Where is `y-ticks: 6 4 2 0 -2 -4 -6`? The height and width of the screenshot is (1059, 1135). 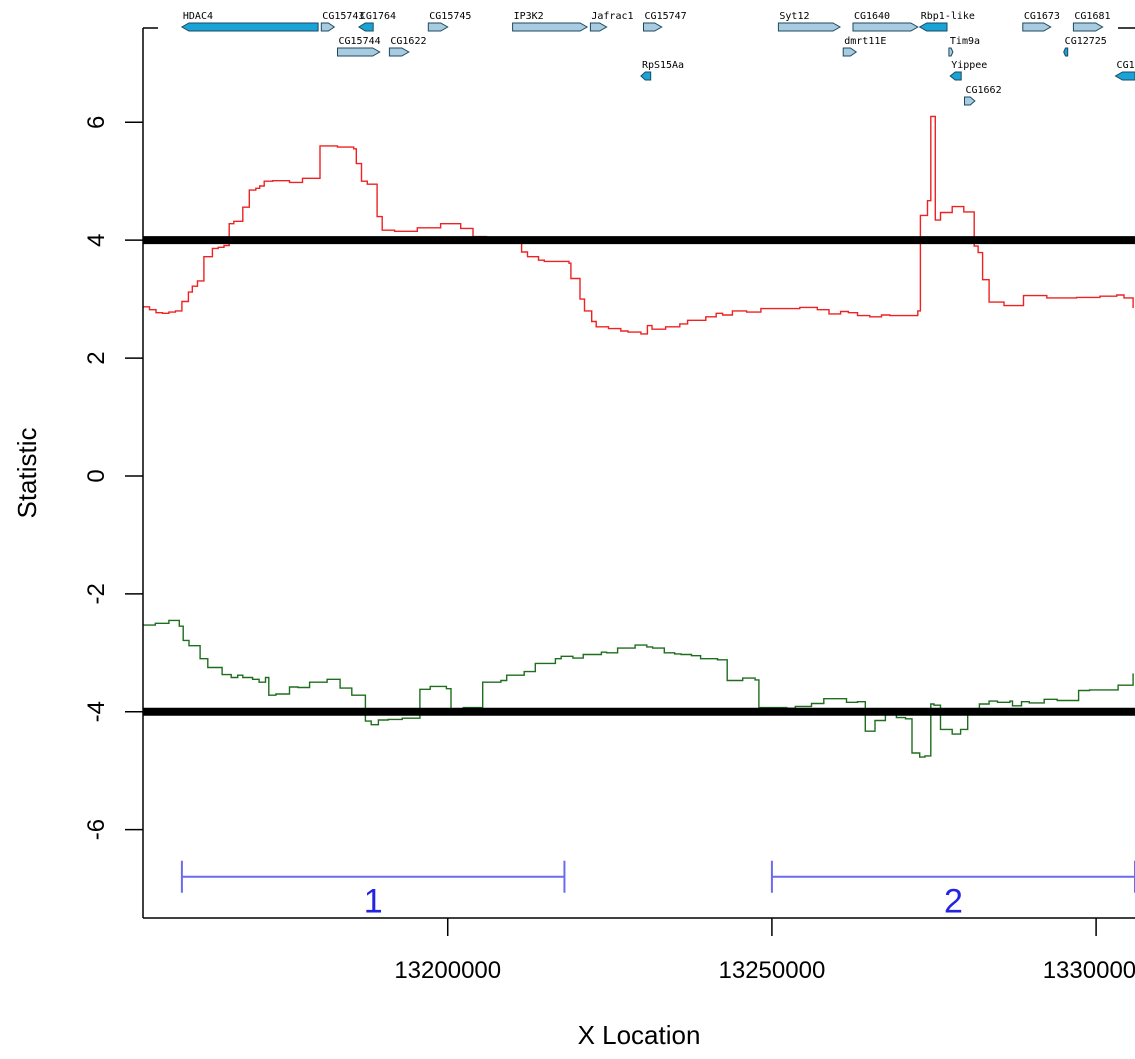
y-ticks: 6 4 2 0 -2 -4 -6 is located at coordinates (113, 478).